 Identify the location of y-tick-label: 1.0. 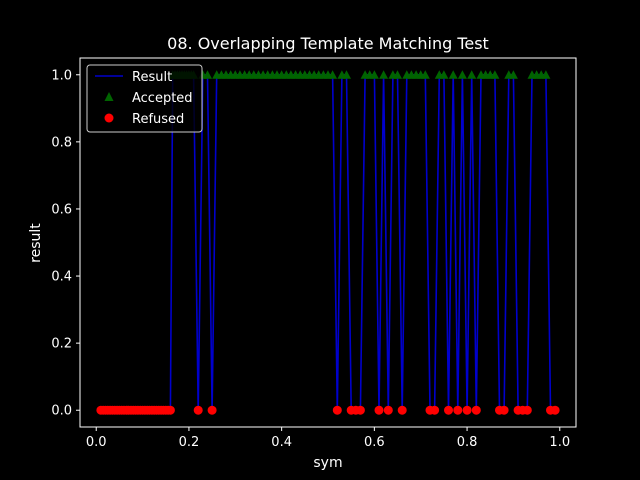
(61, 75).